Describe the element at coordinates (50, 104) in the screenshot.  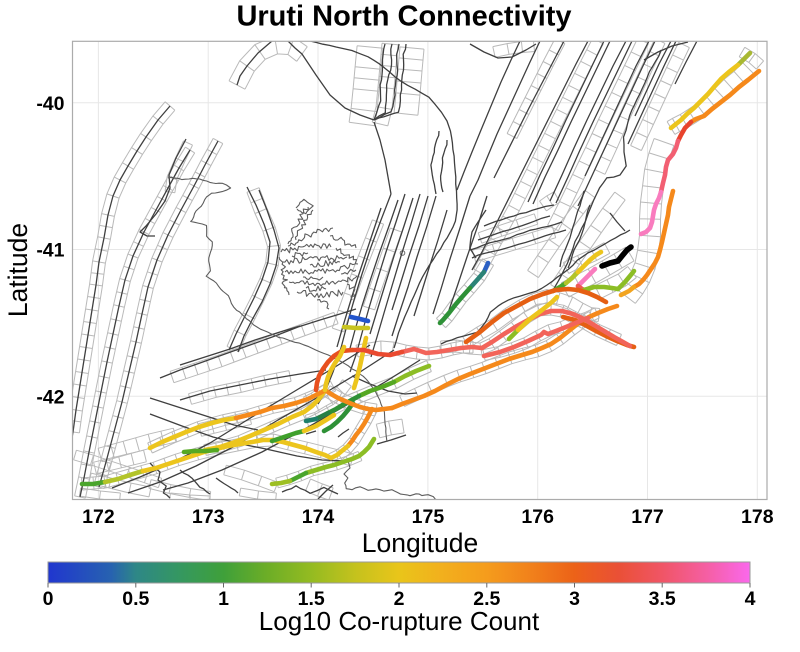
I see `svg-text: -40` at that location.